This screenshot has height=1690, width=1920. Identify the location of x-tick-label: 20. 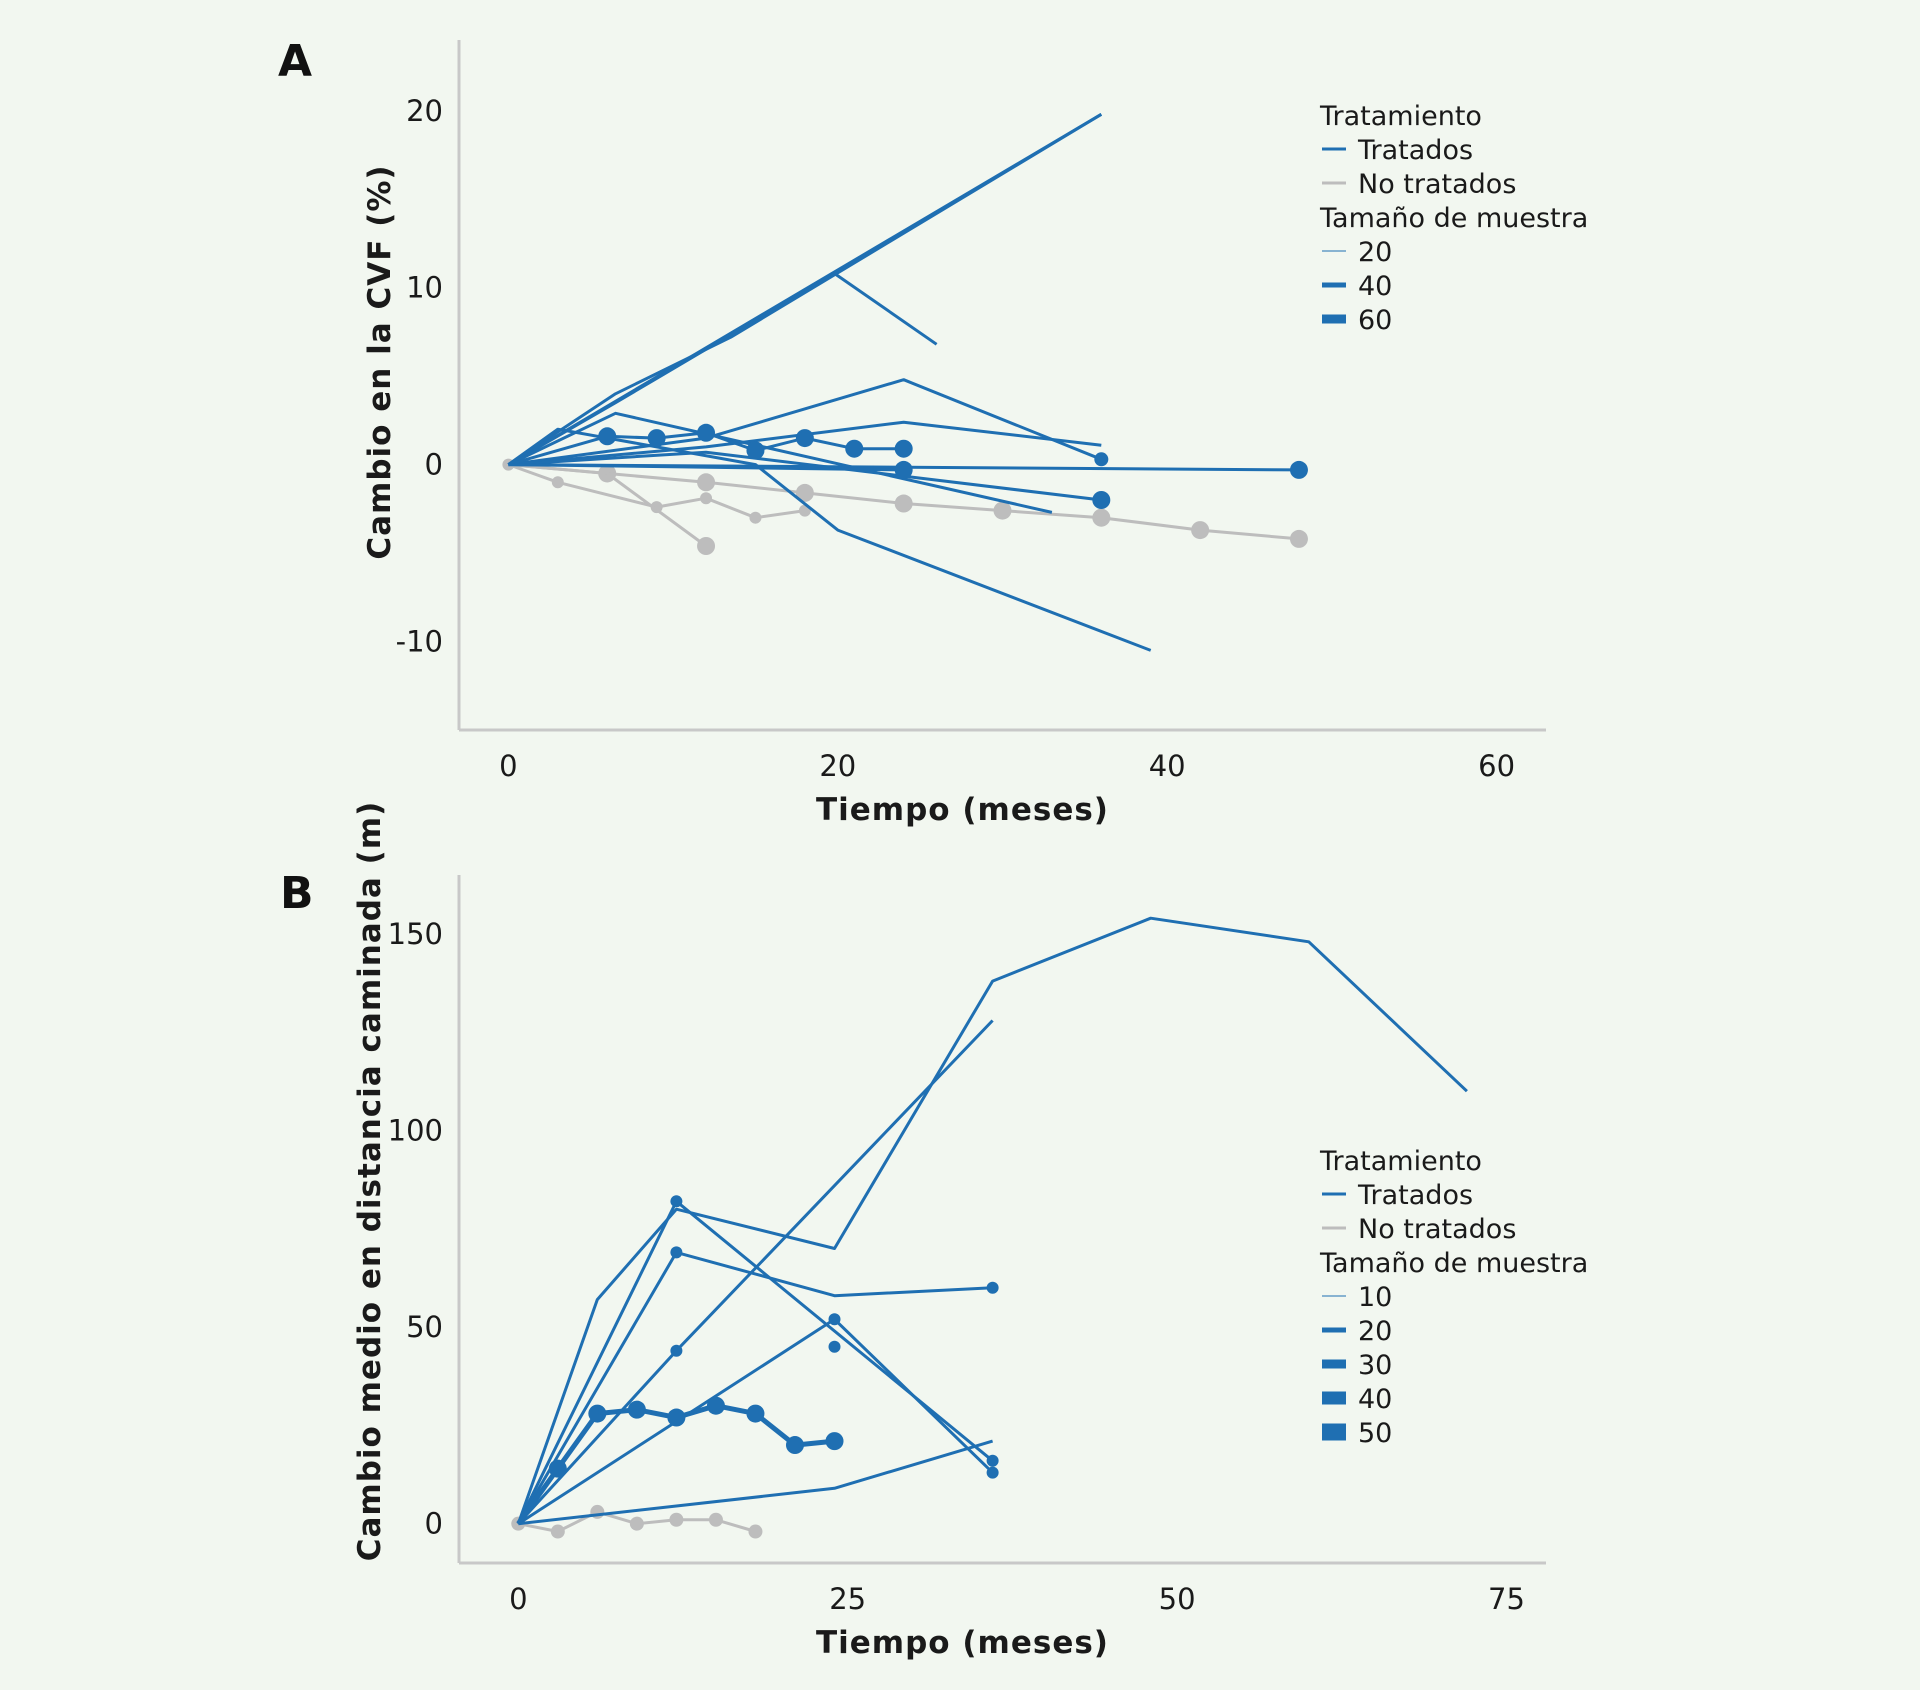
(837, 766).